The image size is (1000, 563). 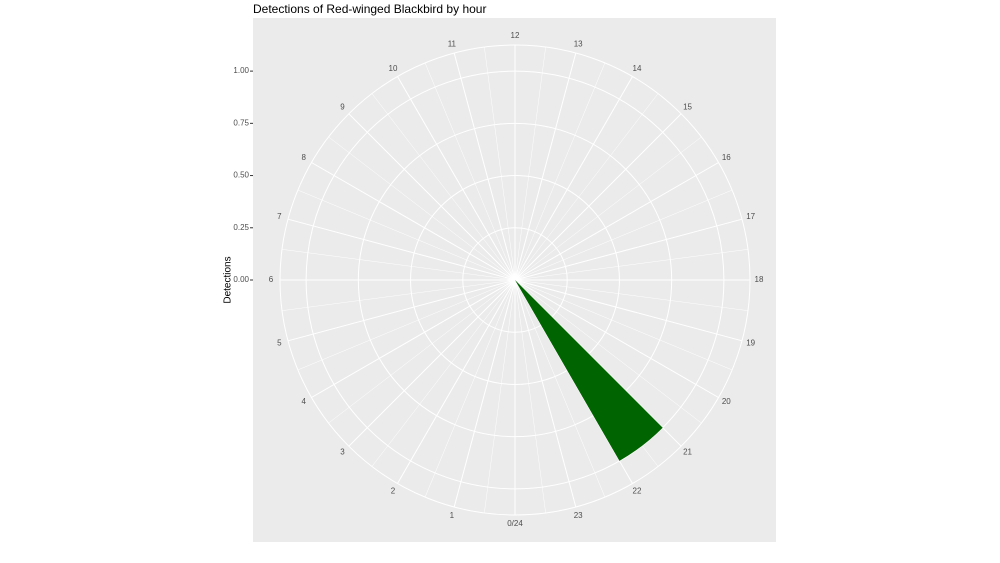 I want to click on x-tick-label: 0/24, so click(x=515, y=523).